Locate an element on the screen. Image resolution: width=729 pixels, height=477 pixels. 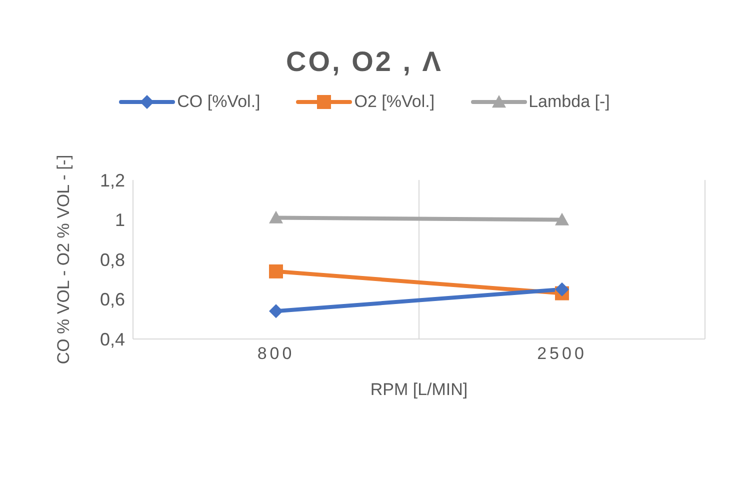
legend-label: CO [%Vol.] is located at coordinates (218, 102).